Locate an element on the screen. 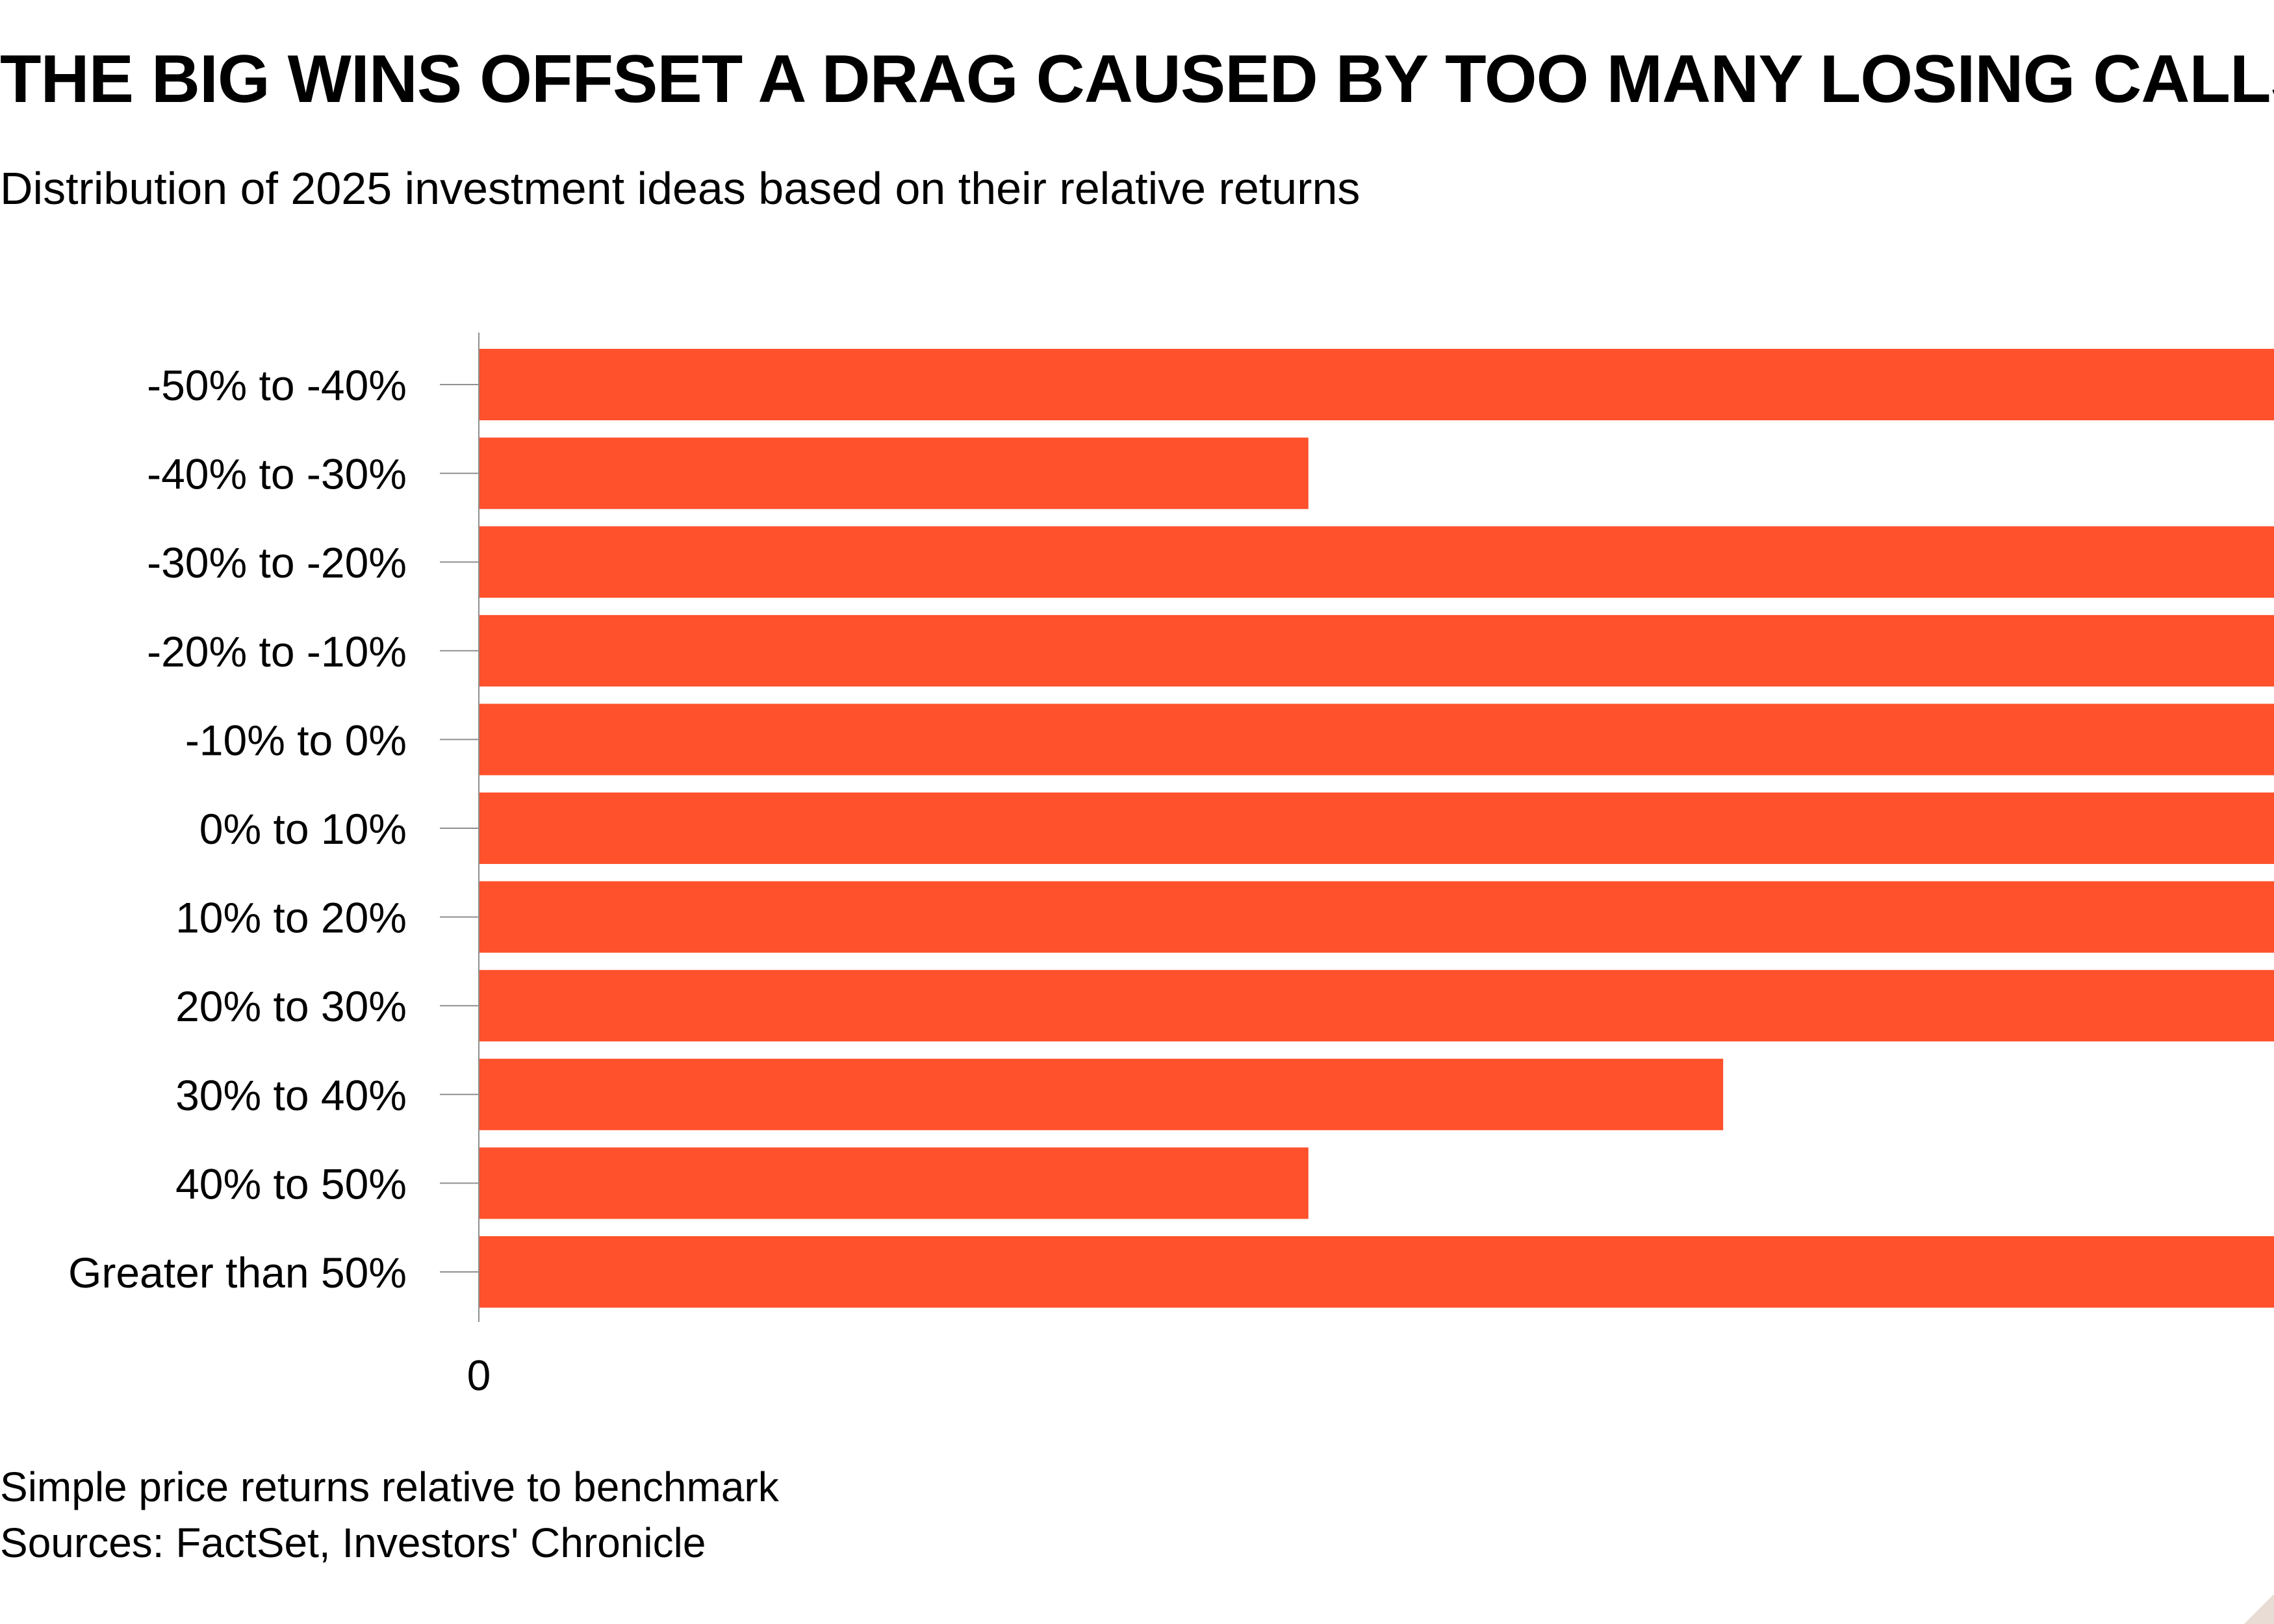 Image resolution: width=2274 pixels, height=1624 pixels. source-note: Sources: FactSet, Investors' Chronicle is located at coordinates (353, 1542).